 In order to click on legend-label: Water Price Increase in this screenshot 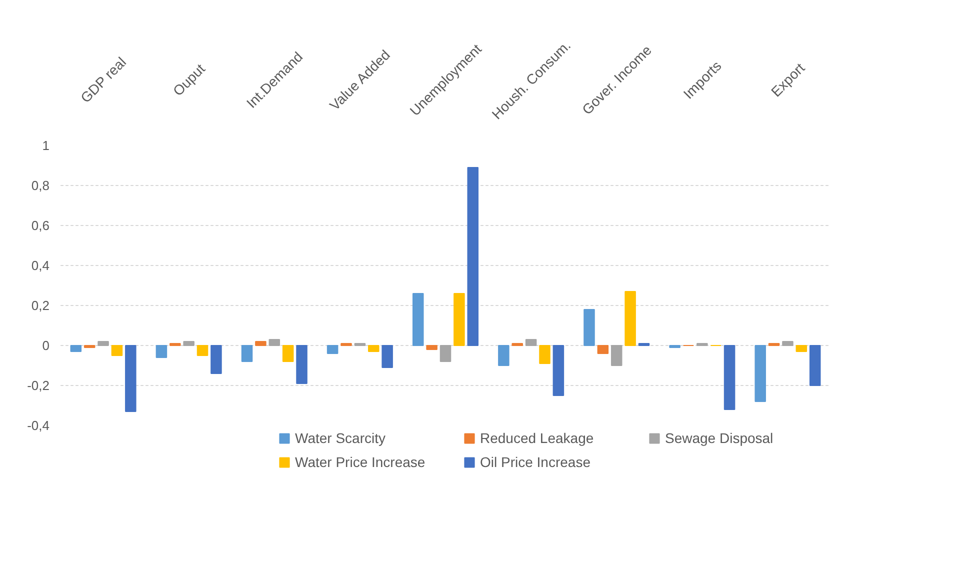, I will do `click(360, 462)`.